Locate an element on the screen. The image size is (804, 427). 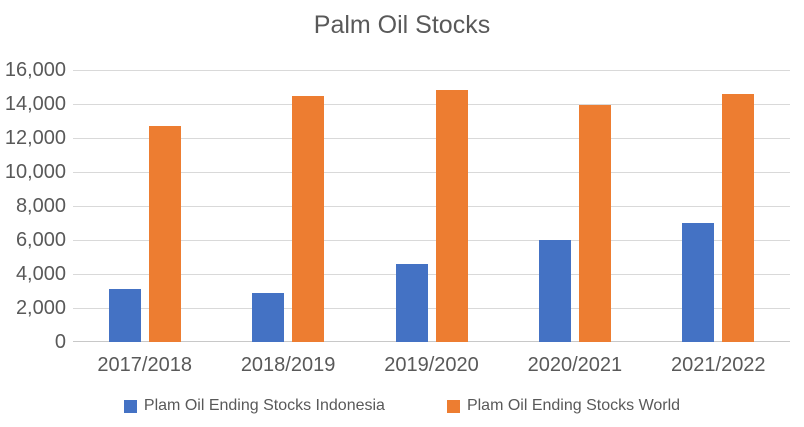
bar-world-2018-2019 is located at coordinates (308, 218).